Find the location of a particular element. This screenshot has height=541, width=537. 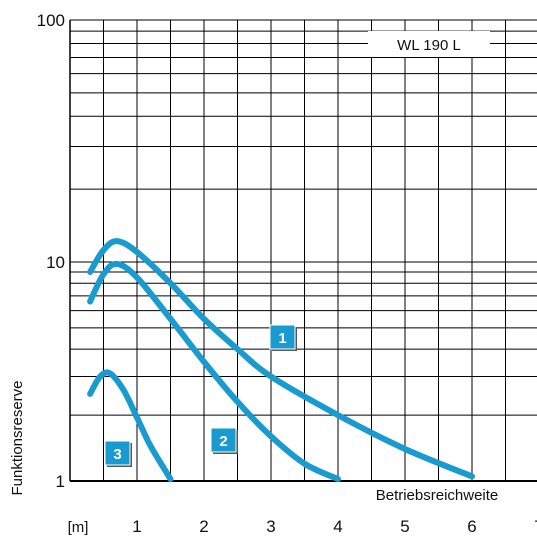

x-axis-label: Betriebsreichweite is located at coordinates (437, 495).